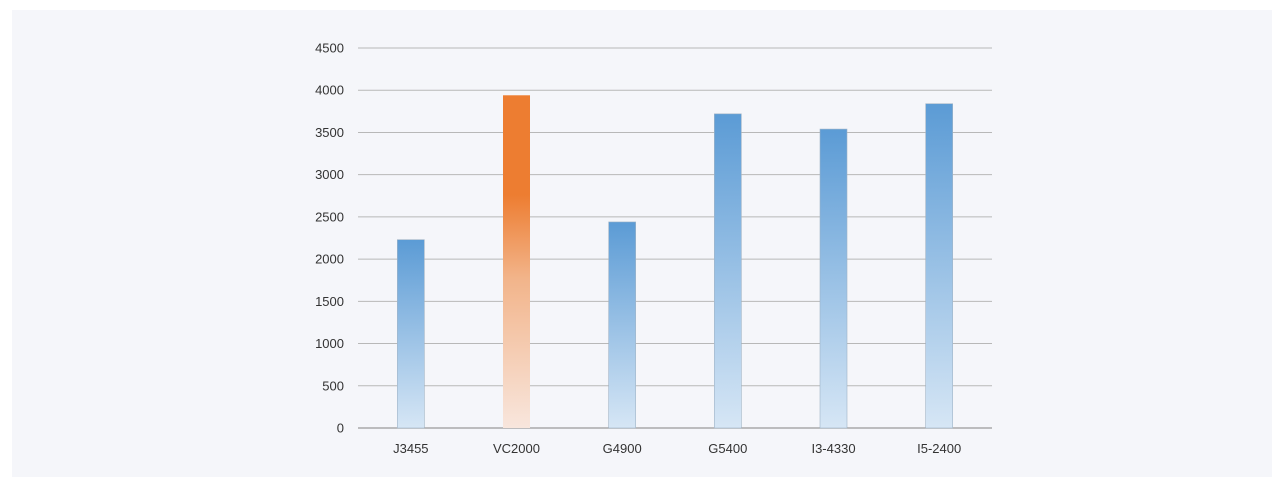  Describe the element at coordinates (939, 448) in the screenshot. I see `x-tick-label: I5-2400` at that location.